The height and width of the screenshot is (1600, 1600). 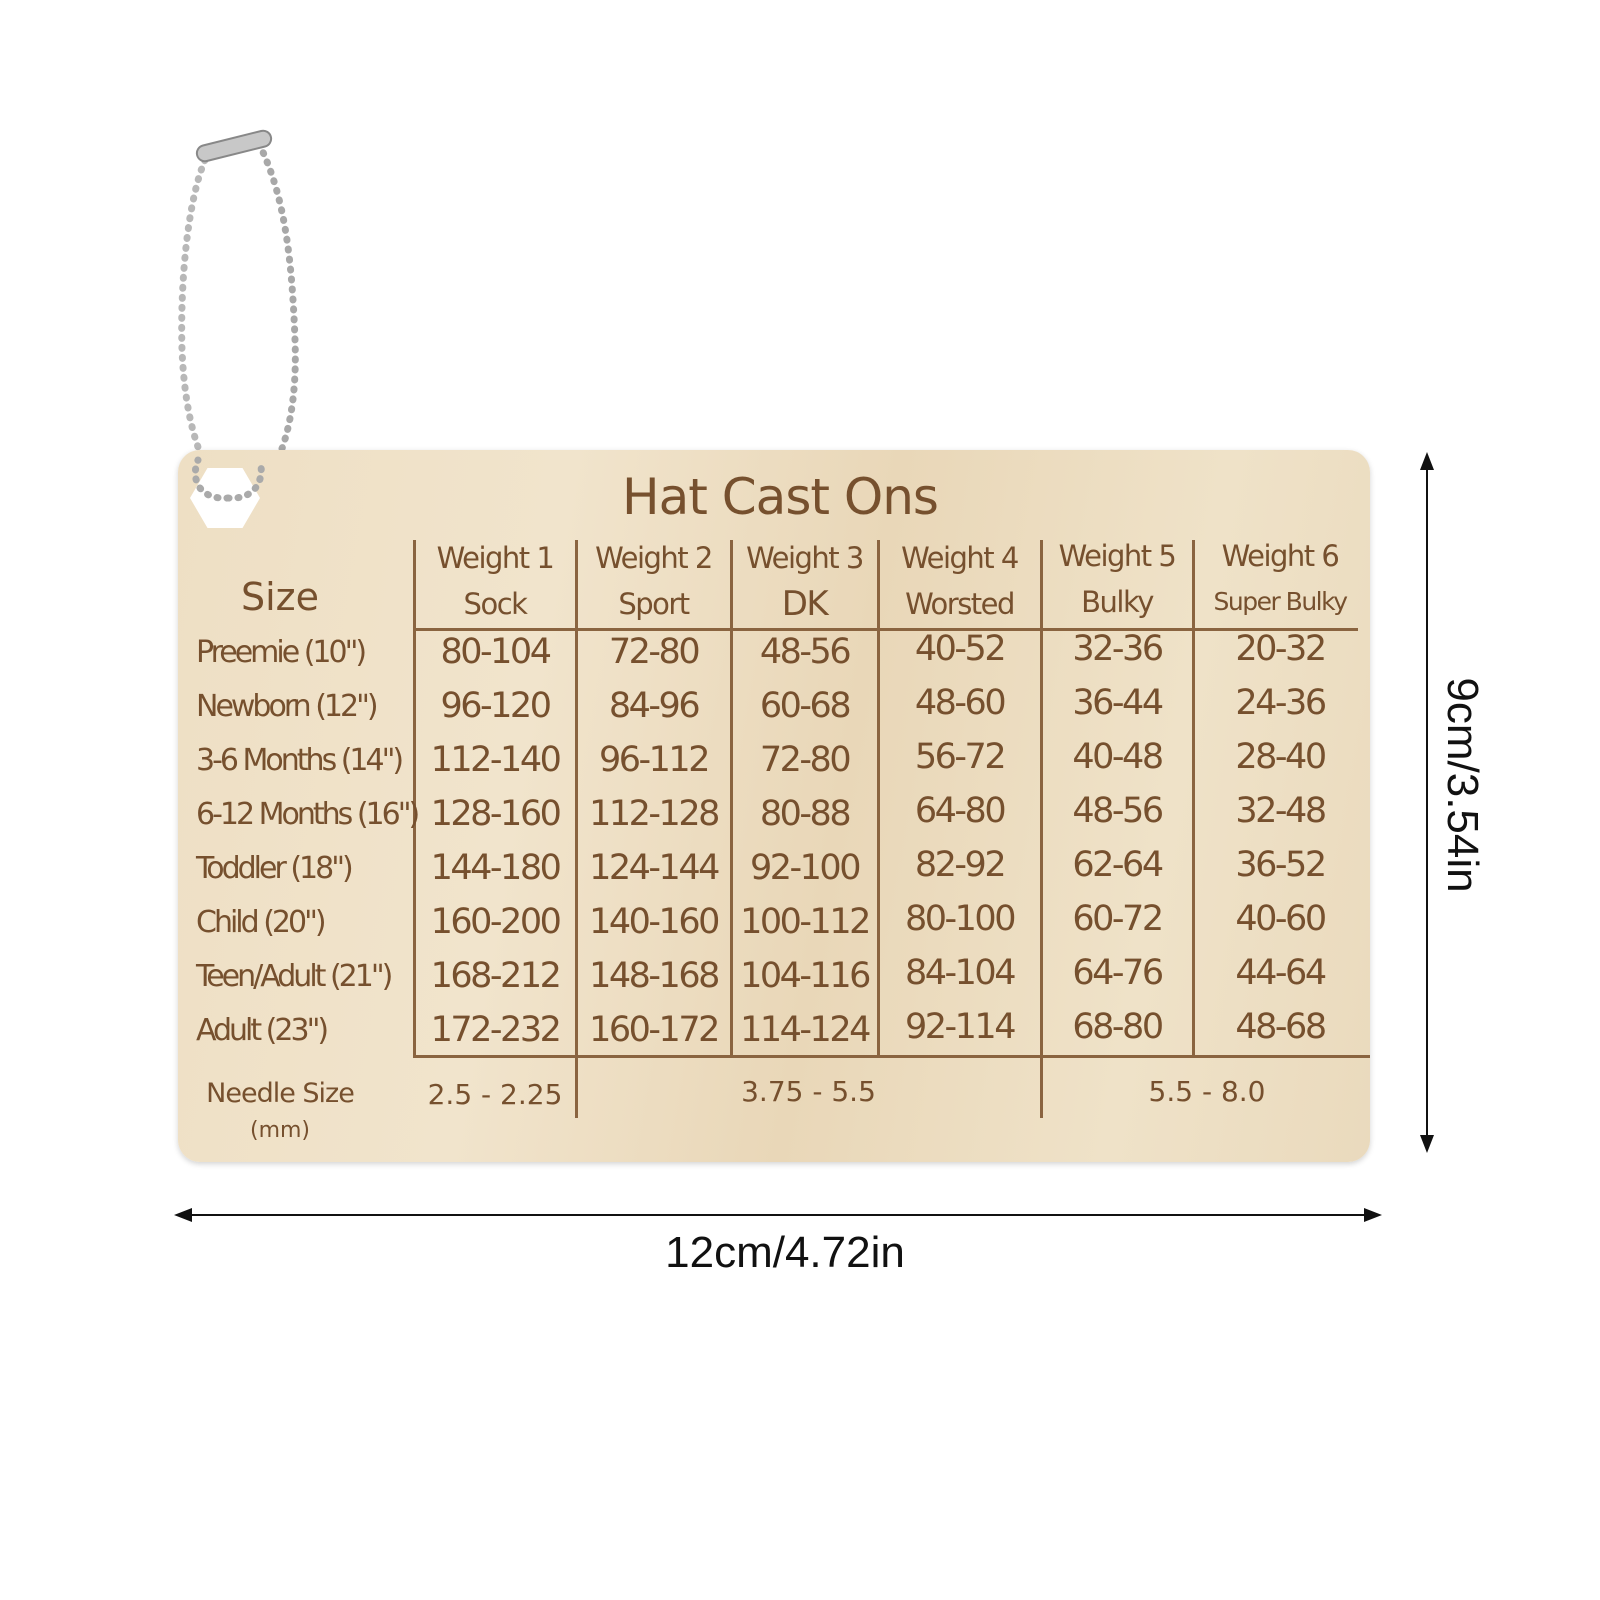 I want to click on cast-on-cell: 104-116, so click(x=805, y=976).